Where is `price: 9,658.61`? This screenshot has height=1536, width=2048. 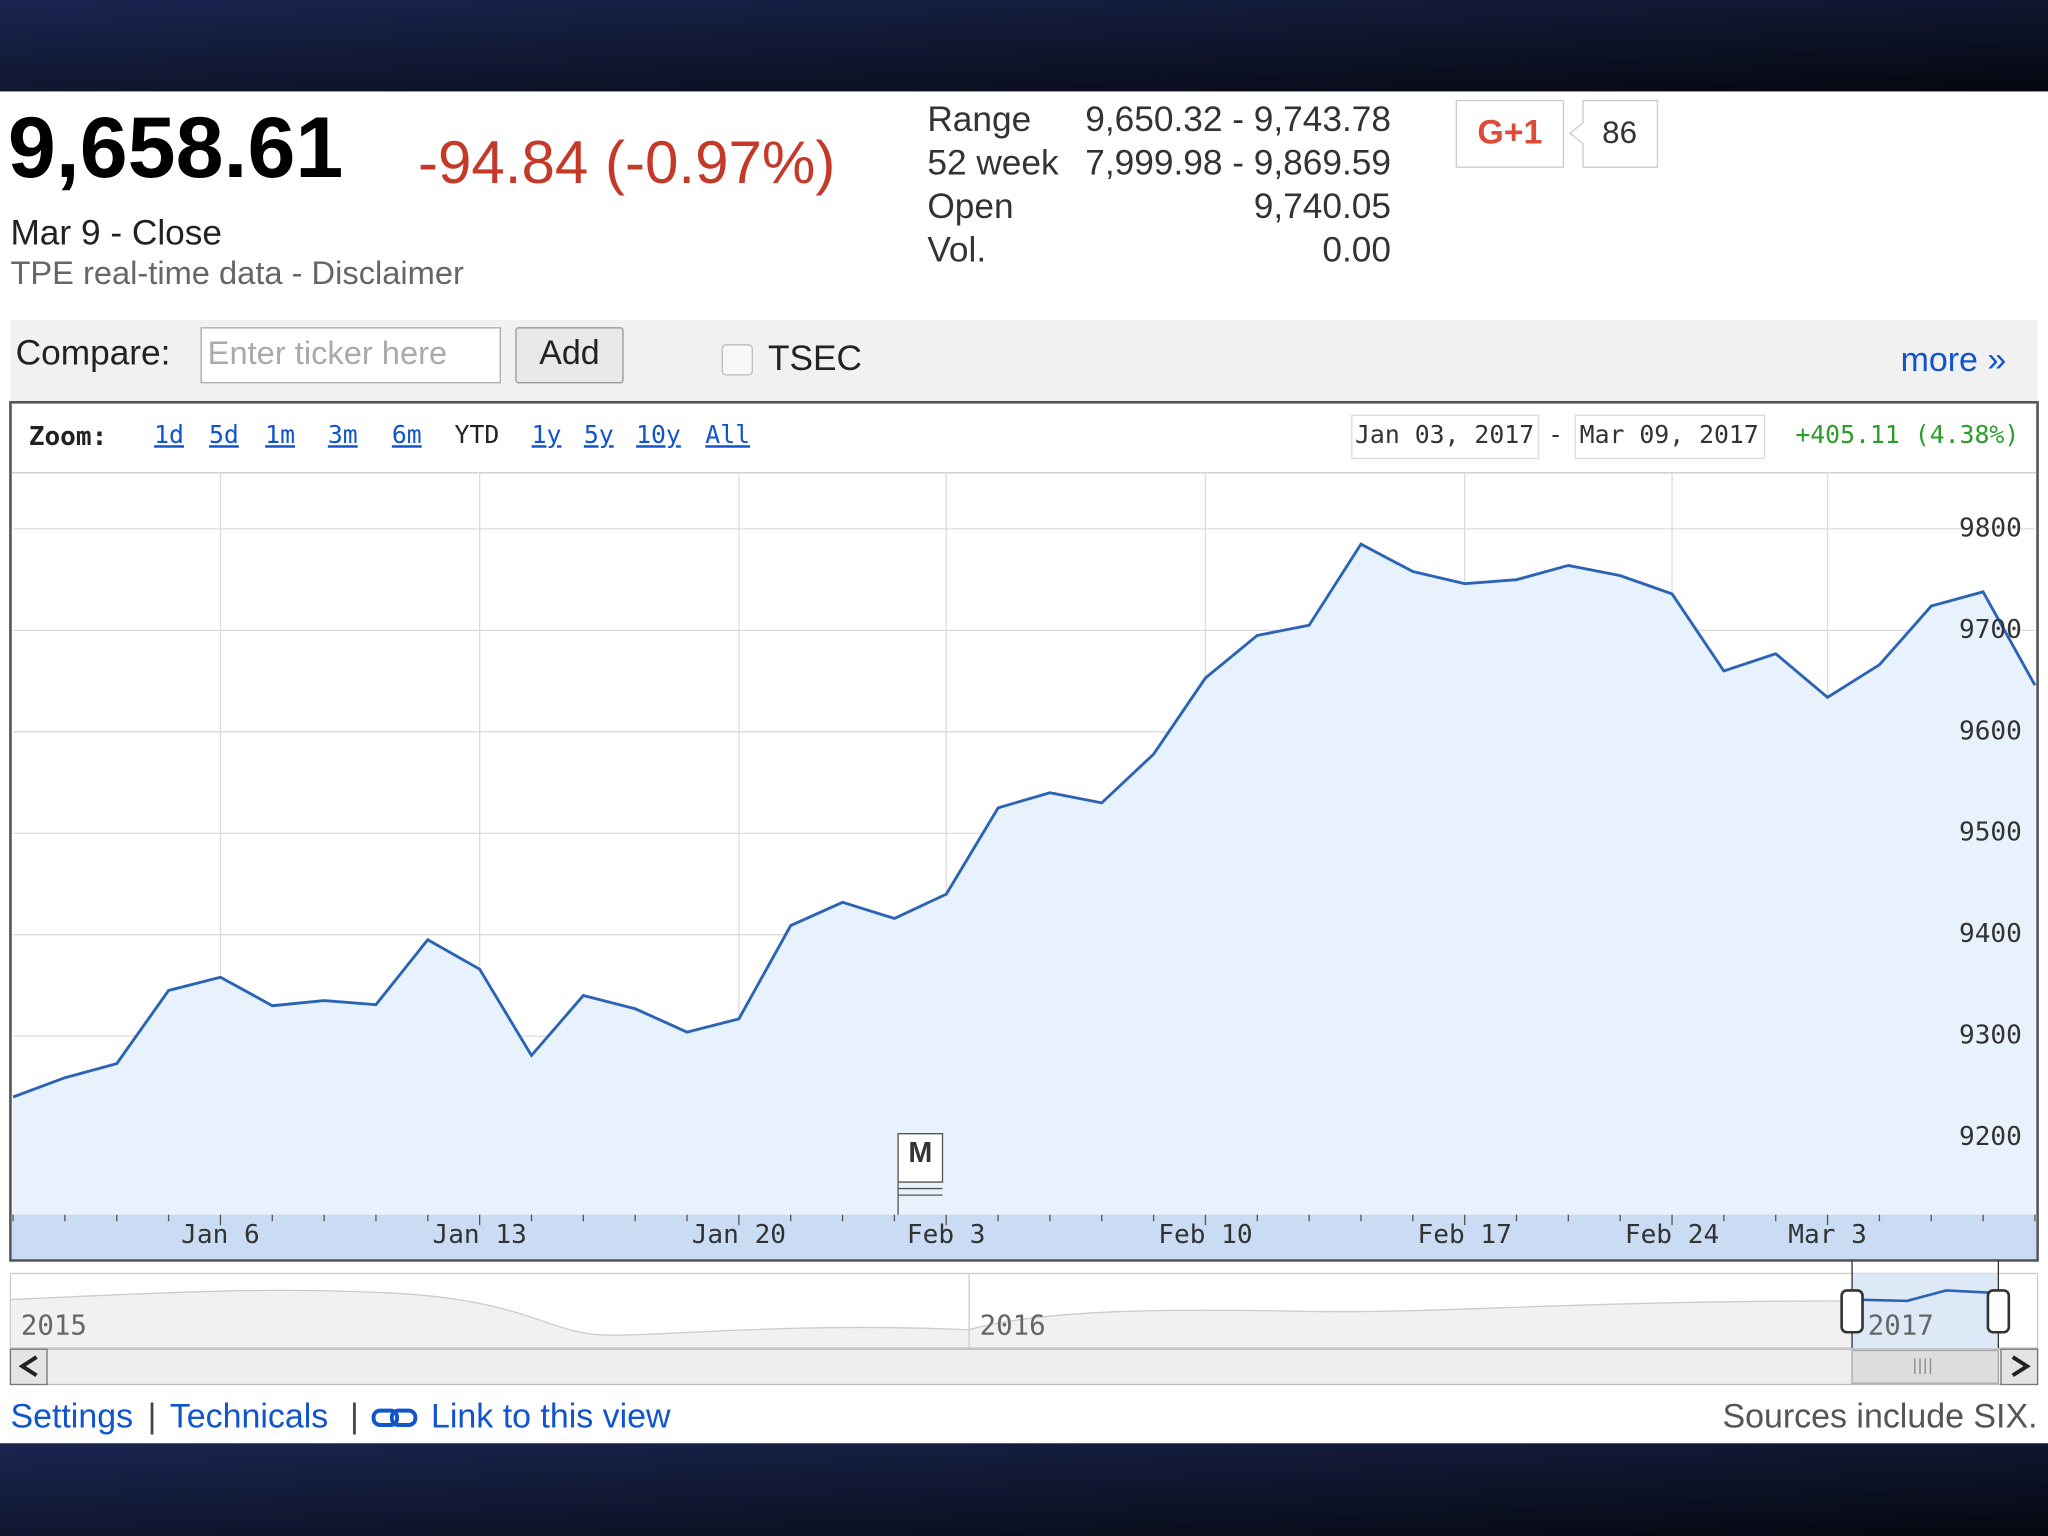 price: 9,658.61 is located at coordinates (176, 148).